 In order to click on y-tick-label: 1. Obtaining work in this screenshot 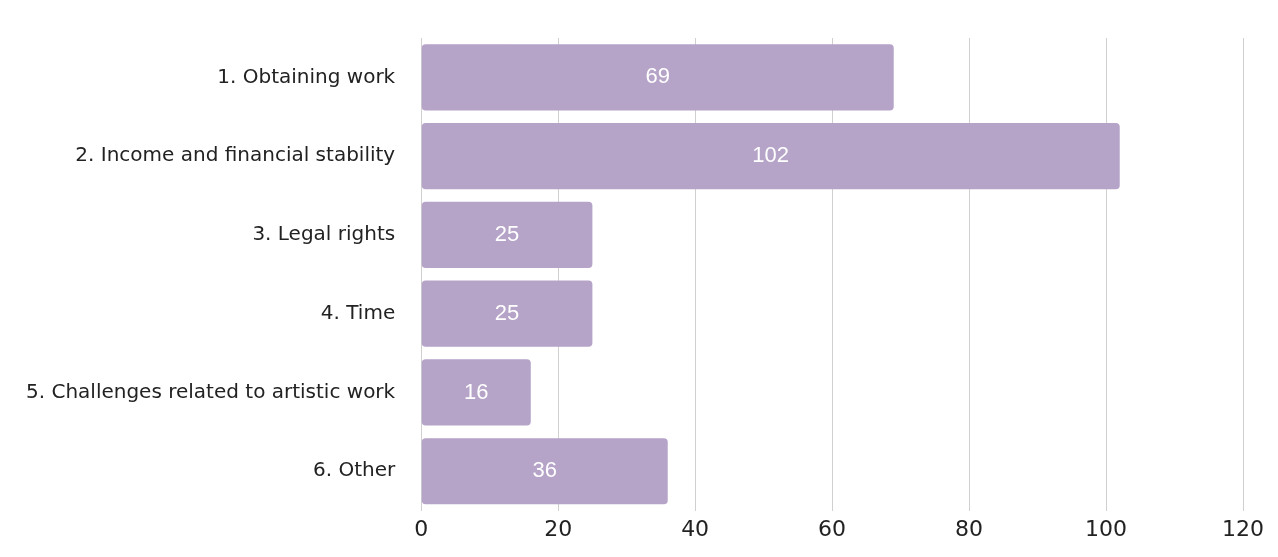, I will do `click(306, 75)`.